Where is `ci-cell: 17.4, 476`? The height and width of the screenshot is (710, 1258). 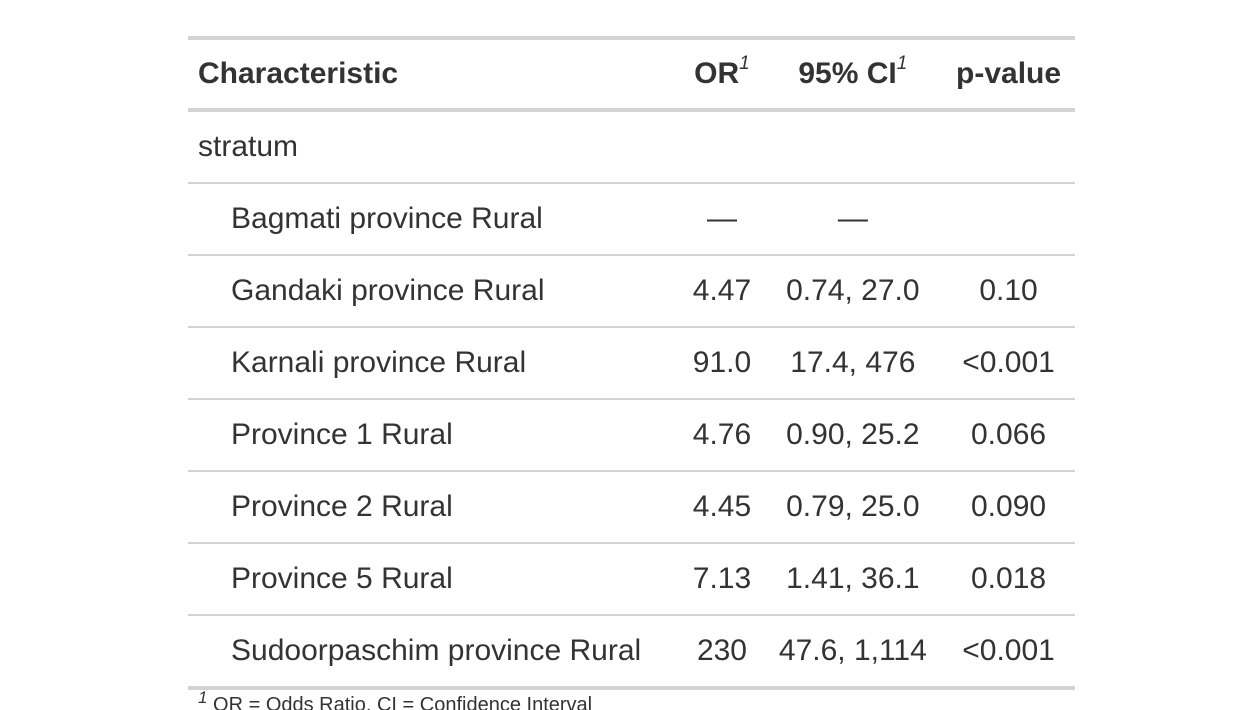
ci-cell: 17.4, 476 is located at coordinates (853, 363).